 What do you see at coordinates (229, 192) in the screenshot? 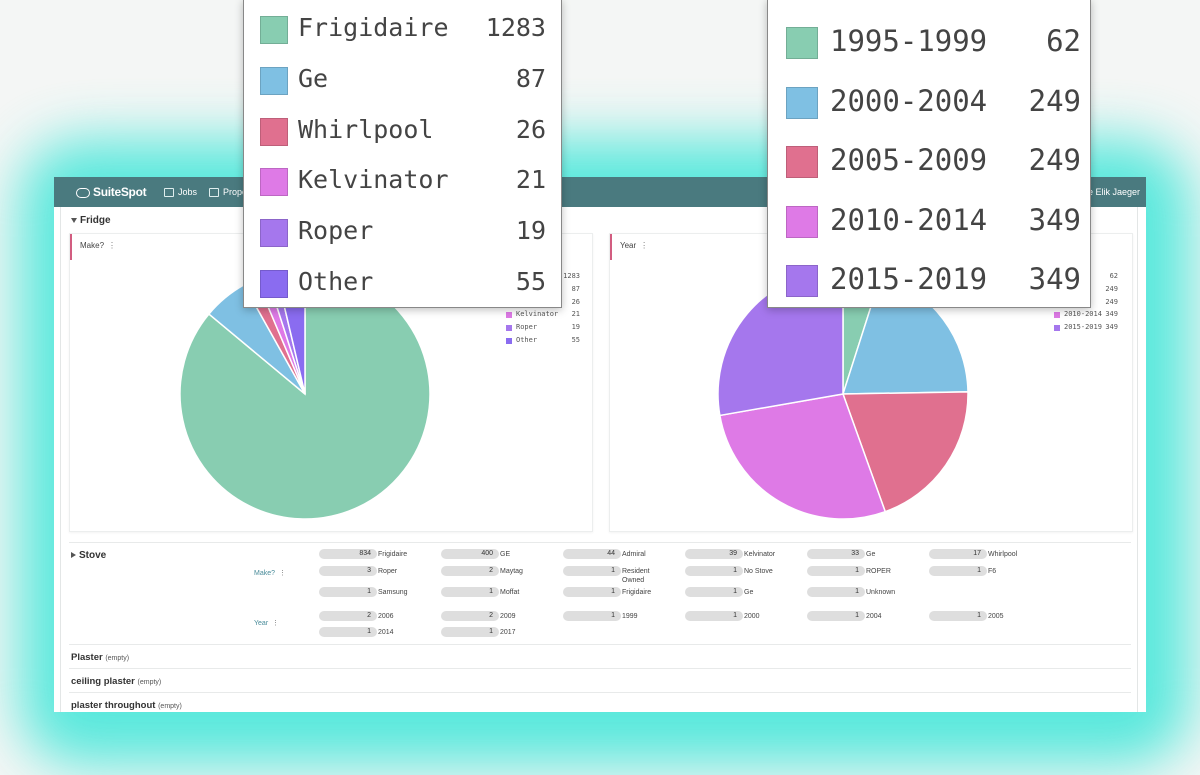
I see `nav-item-properties: Proper` at bounding box center [229, 192].